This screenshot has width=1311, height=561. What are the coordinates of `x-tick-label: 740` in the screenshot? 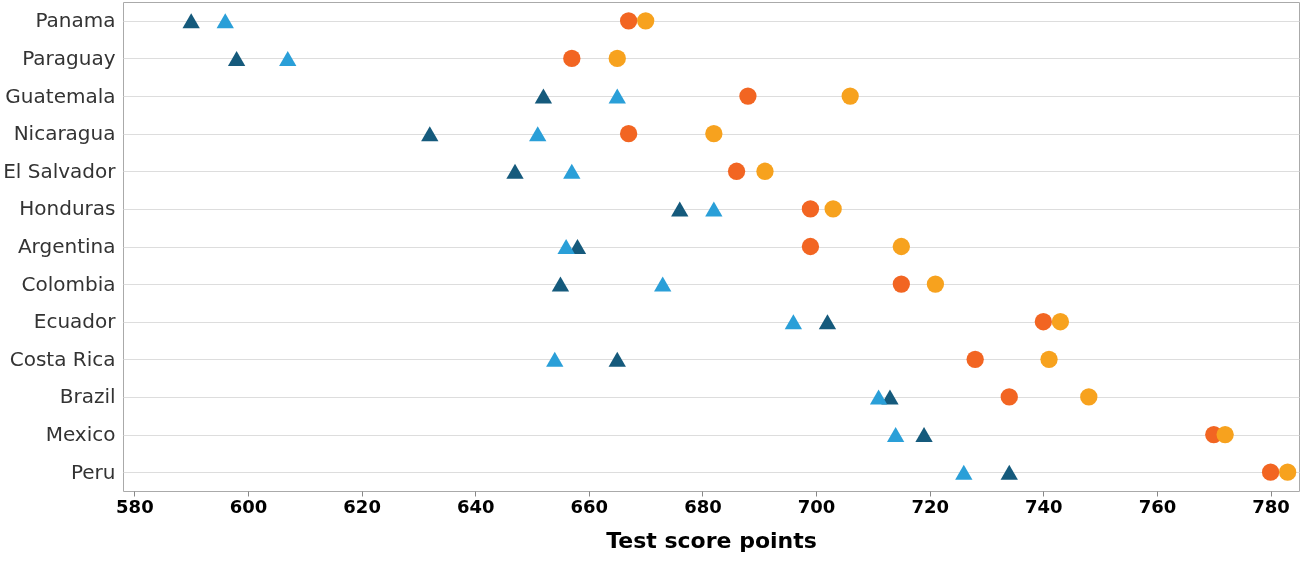 It's located at (1044, 506).